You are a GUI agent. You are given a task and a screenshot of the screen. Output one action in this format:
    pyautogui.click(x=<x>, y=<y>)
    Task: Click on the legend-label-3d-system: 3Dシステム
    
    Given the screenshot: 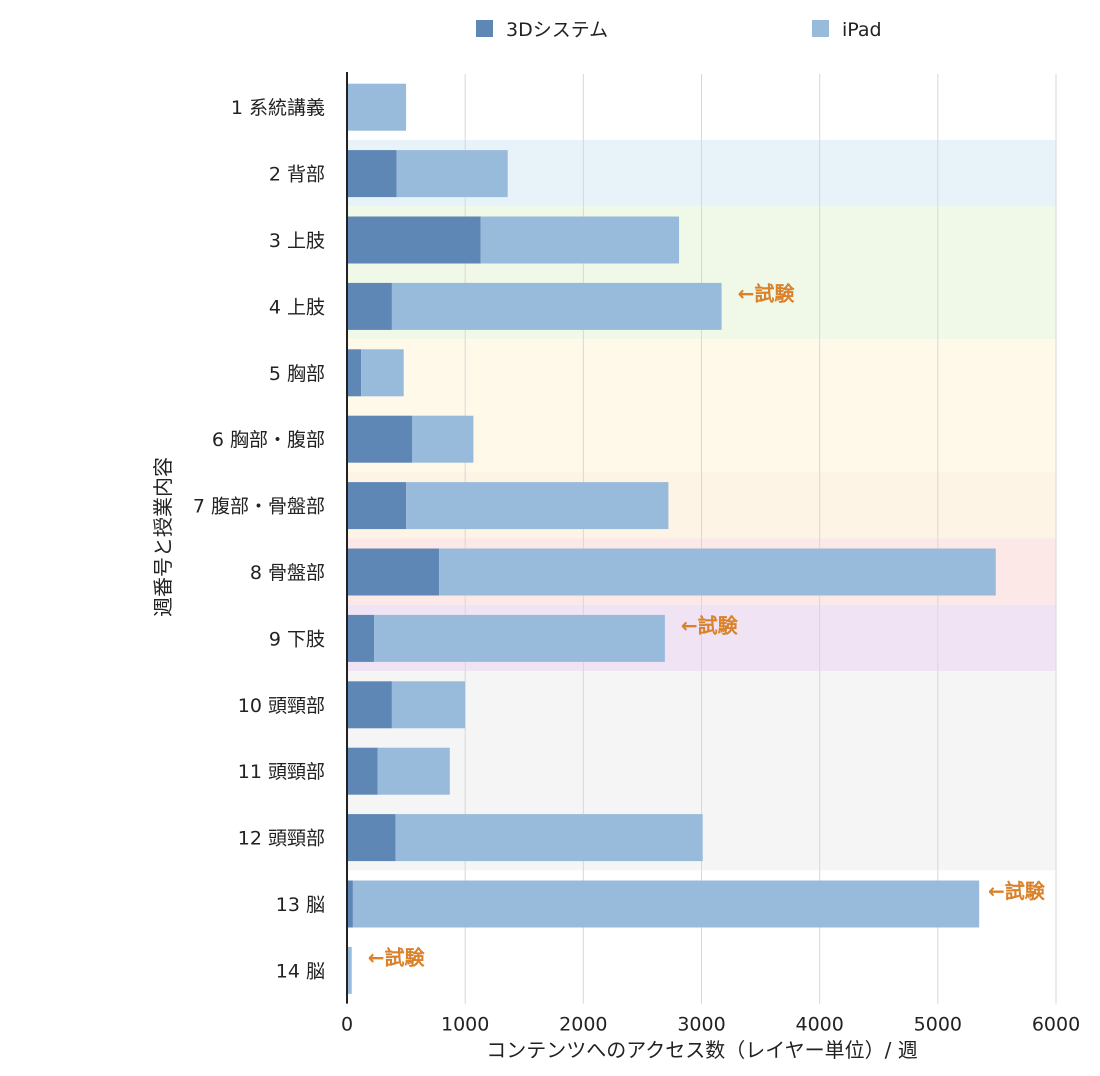 What is the action you would take?
    pyautogui.click(x=557, y=30)
    